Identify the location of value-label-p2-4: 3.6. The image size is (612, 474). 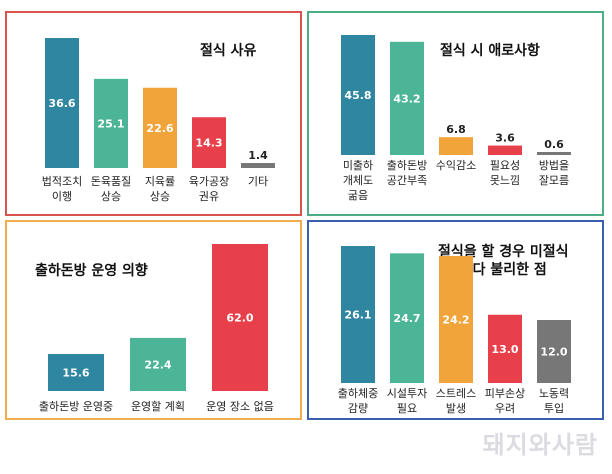
(505, 138).